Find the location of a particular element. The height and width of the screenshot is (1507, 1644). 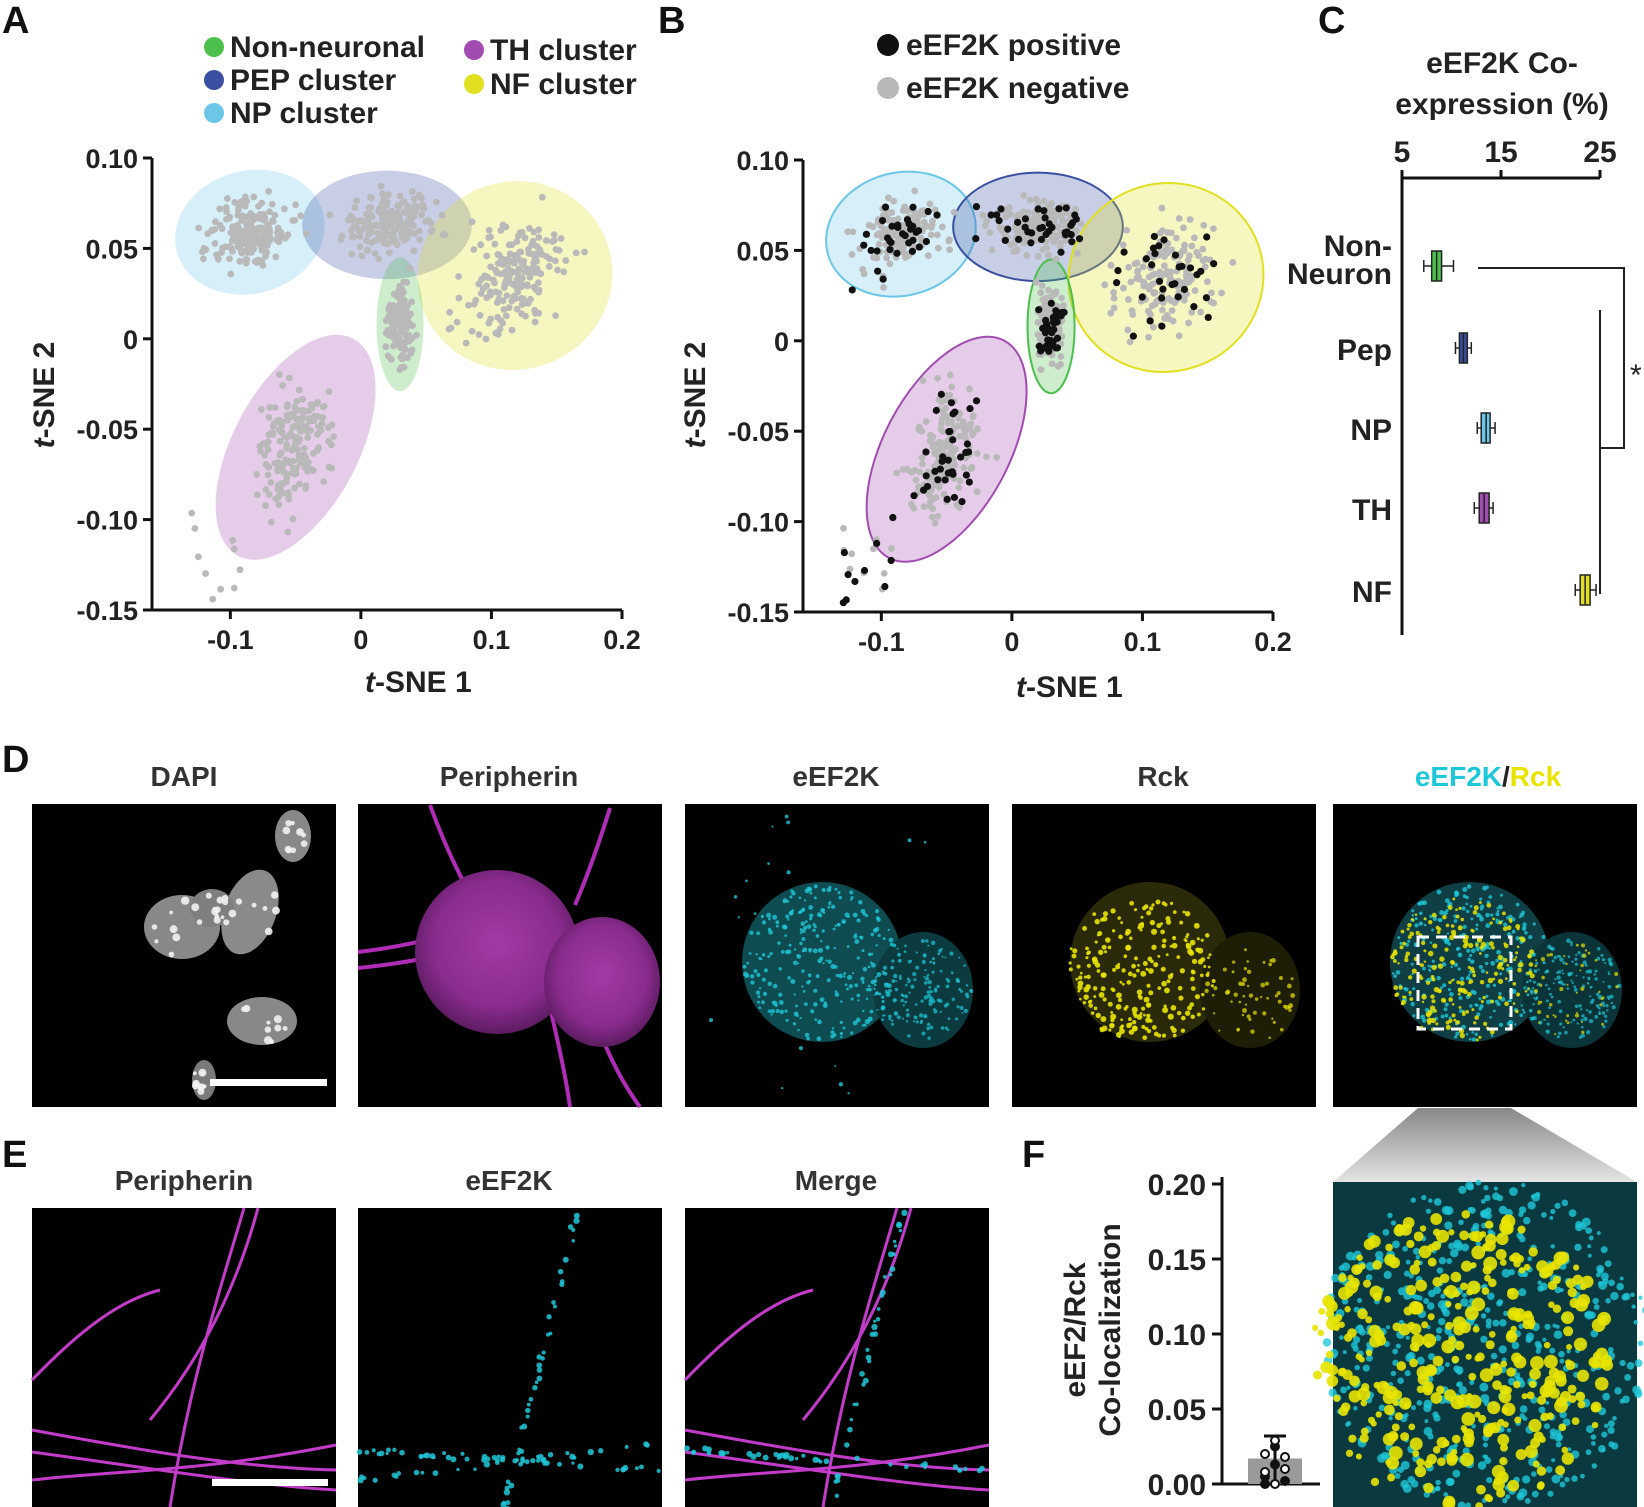

y-tick-label: -0.10 is located at coordinates (758, 523).